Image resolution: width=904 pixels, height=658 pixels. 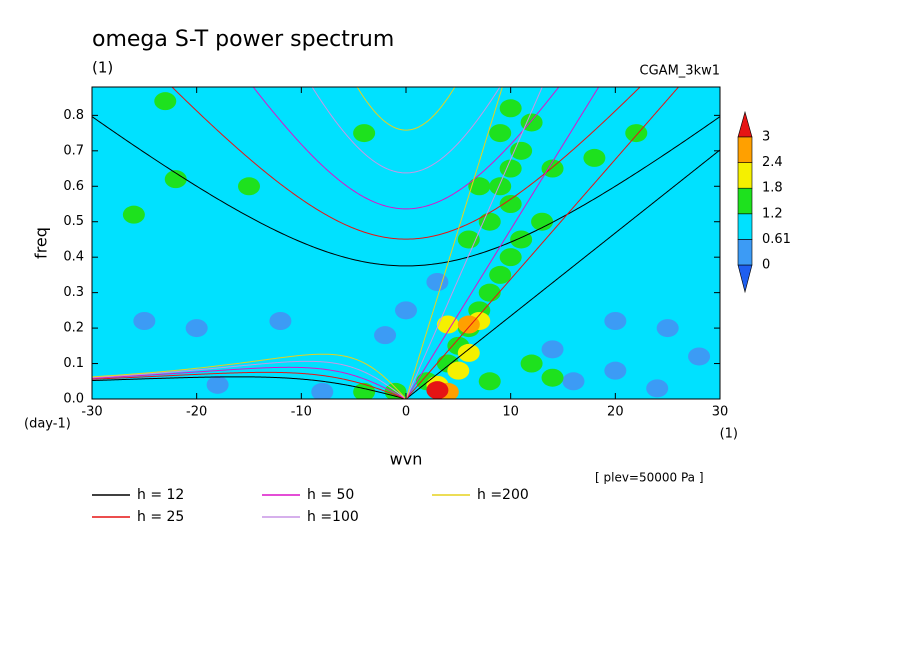 What do you see at coordinates (503, 495) in the screenshot?
I see `legend-label: h =200` at bounding box center [503, 495].